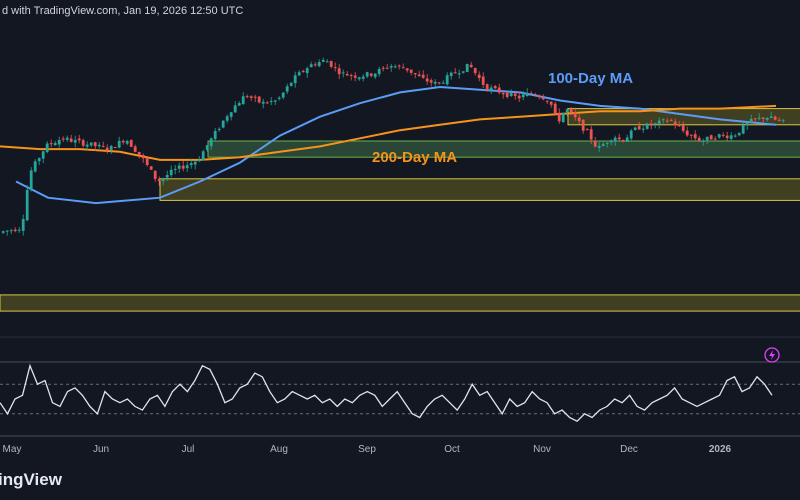 The image size is (800, 500). Describe the element at coordinates (414, 157) in the screenshot. I see `ma-label: 200-Day MA` at that location.